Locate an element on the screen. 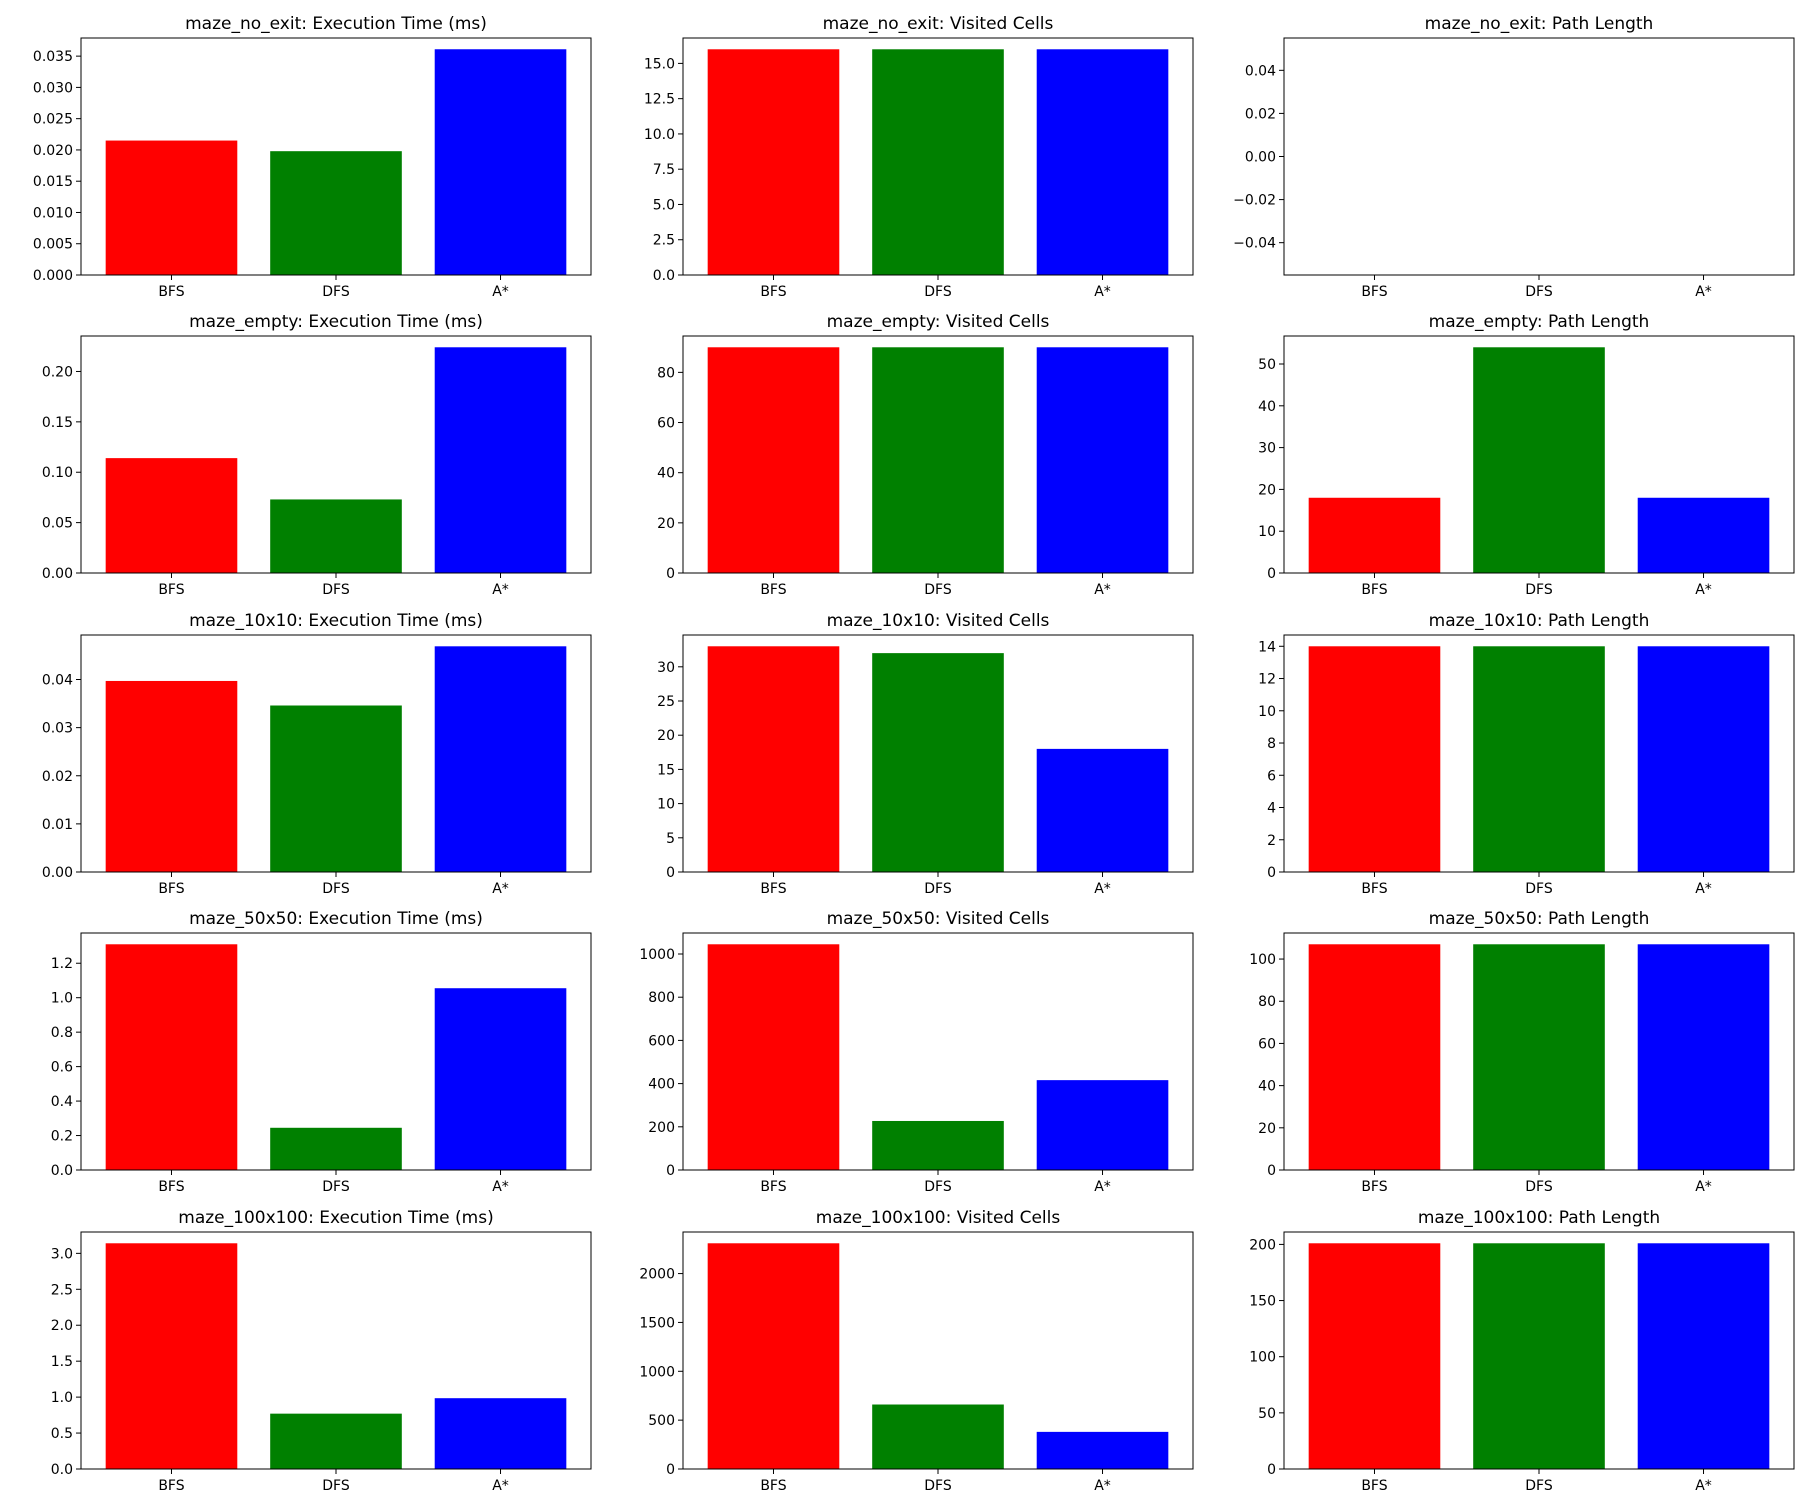  y-tick-label: 0.04 is located at coordinates (1260, 71).